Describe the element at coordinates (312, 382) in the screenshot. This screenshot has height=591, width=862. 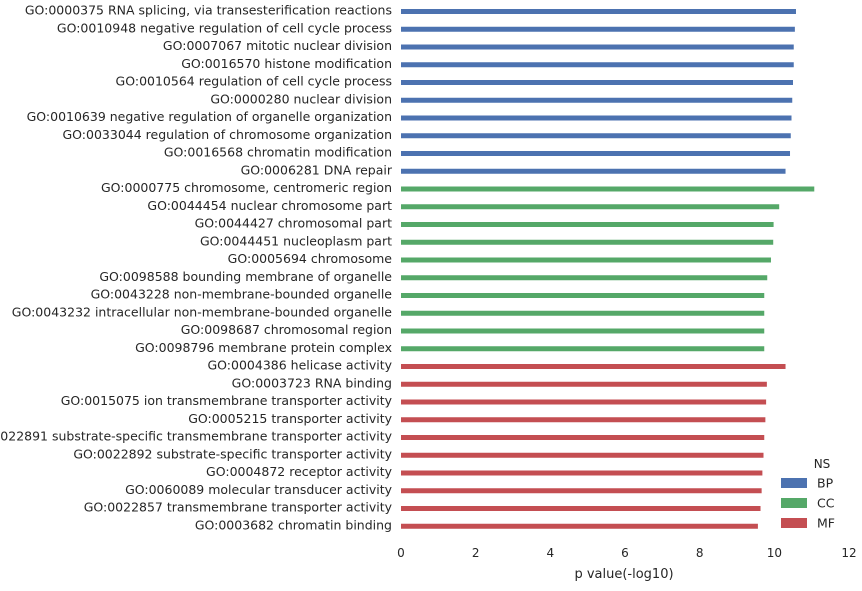
I see `category-label: GO:0003723 RNA binding` at that location.